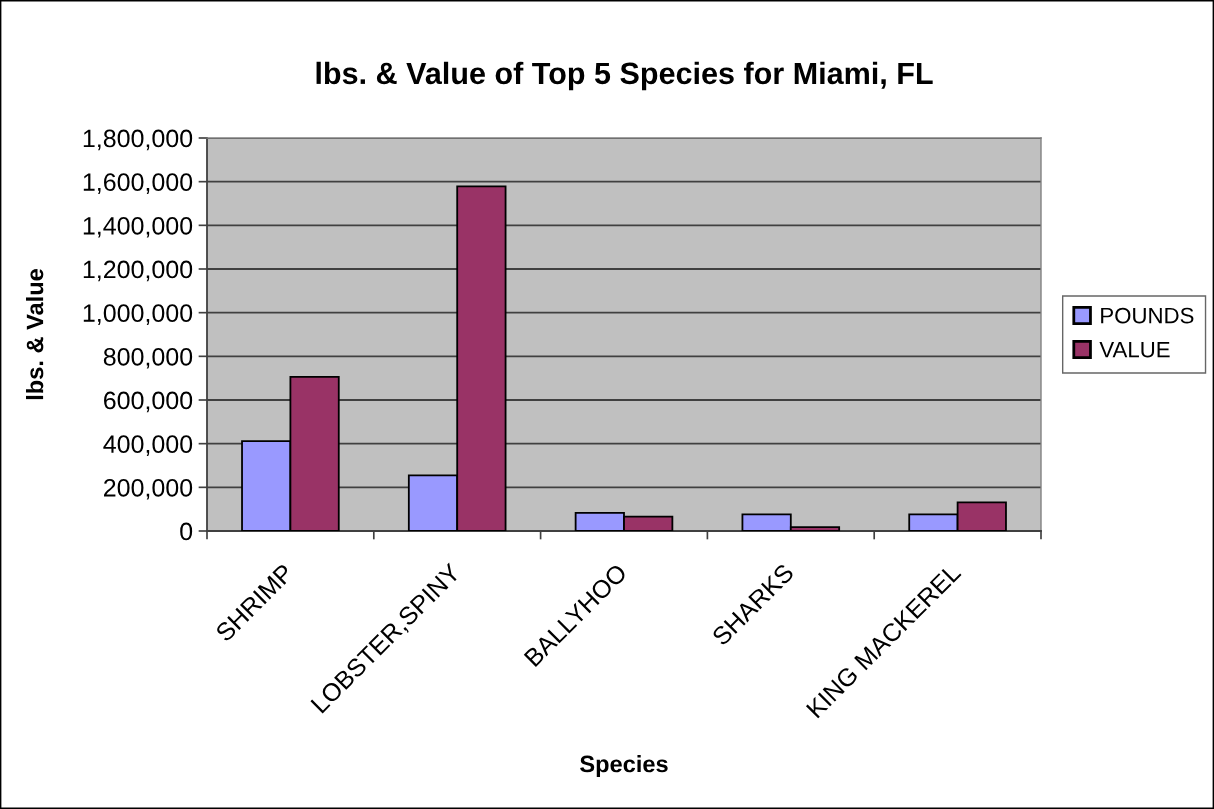 Image resolution: width=1214 pixels, height=809 pixels. Describe the element at coordinates (138, 140) in the screenshot. I see `y-tick-label: 1,800,000` at that location.